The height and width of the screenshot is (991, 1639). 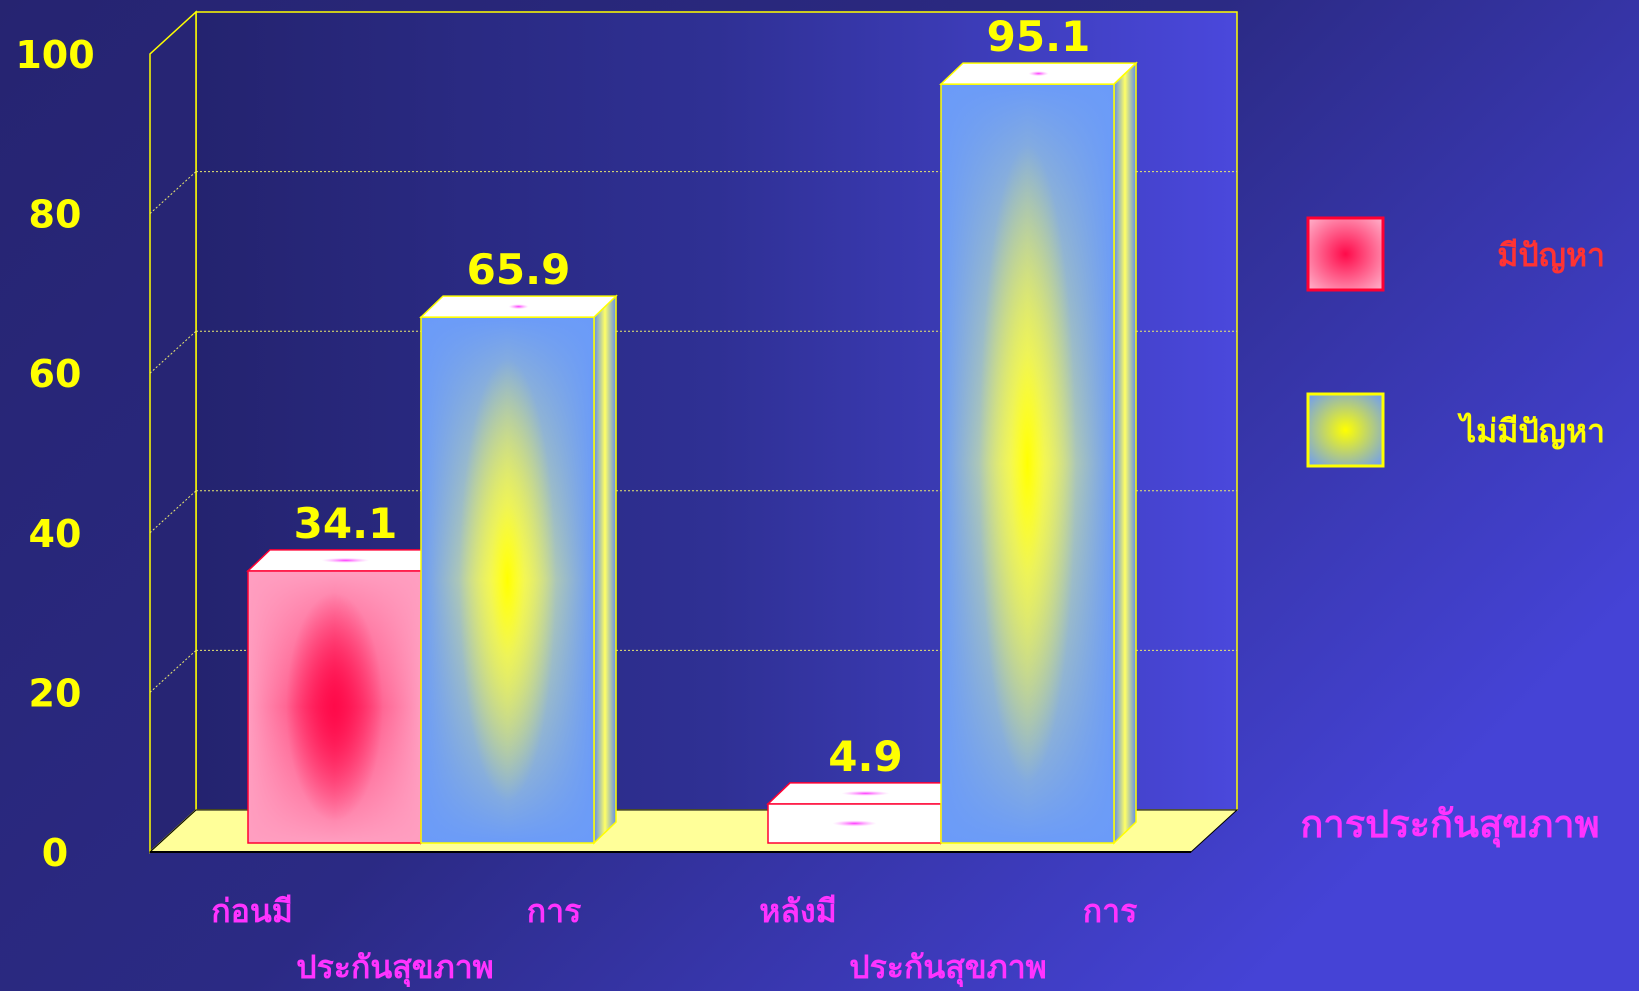 What do you see at coordinates (55, 693) in the screenshot?
I see `y-tick-label: 20` at bounding box center [55, 693].